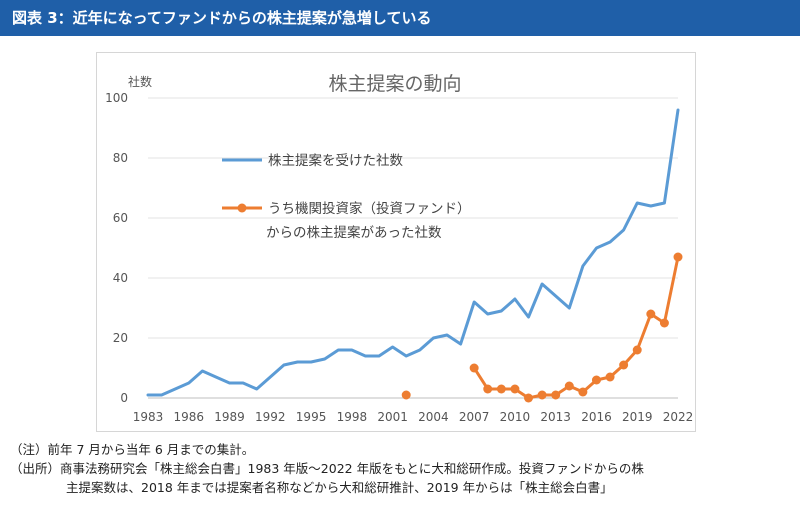 The image size is (800, 511). What do you see at coordinates (132, 449) in the screenshot?
I see `note-1: （注）前年 7 月から当年 6 月までの集計。` at bounding box center [132, 449].